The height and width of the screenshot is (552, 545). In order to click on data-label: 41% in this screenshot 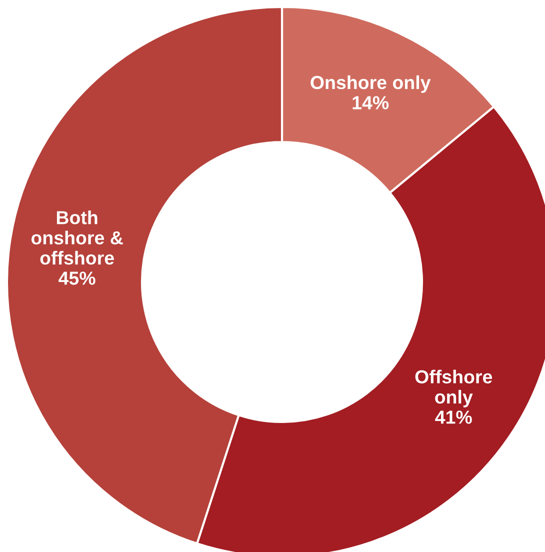, I will do `click(453, 417)`.